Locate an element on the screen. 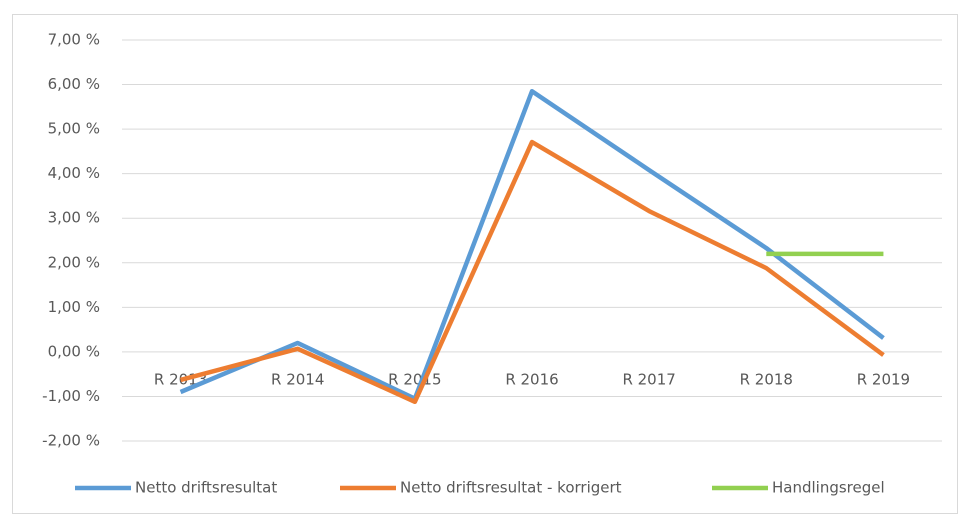 This screenshot has width=960, height=514. x-tick-label: R 2018 is located at coordinates (766, 380).